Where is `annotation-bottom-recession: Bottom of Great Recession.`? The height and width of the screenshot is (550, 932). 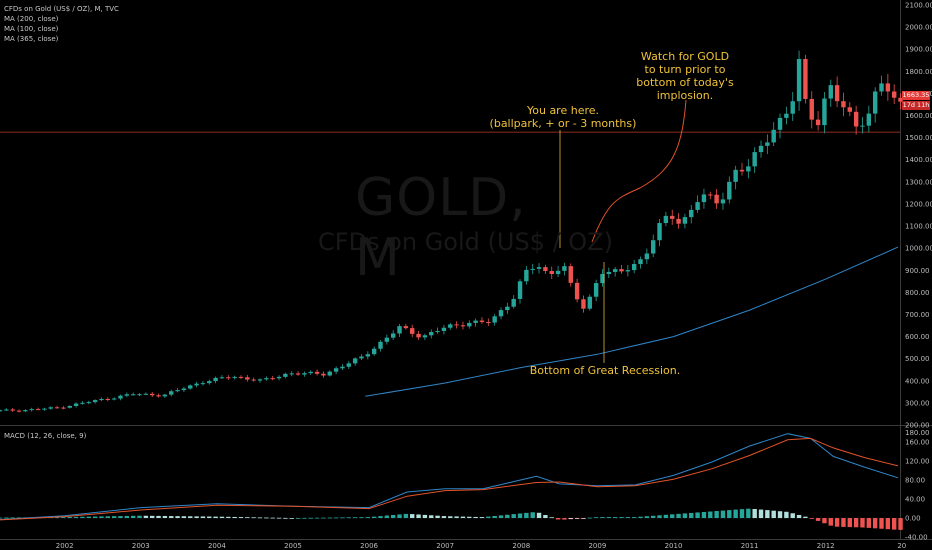 annotation-bottom-recession: Bottom of Great Recession. is located at coordinates (605, 370).